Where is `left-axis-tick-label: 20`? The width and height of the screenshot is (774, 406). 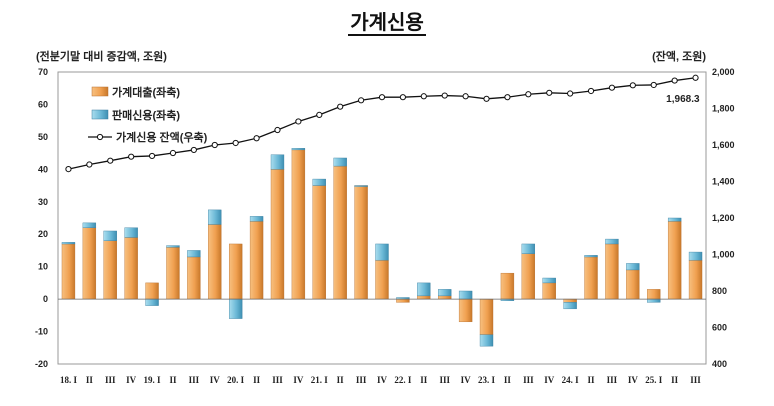
left-axis-tick-label: 20 is located at coordinates (43, 234).